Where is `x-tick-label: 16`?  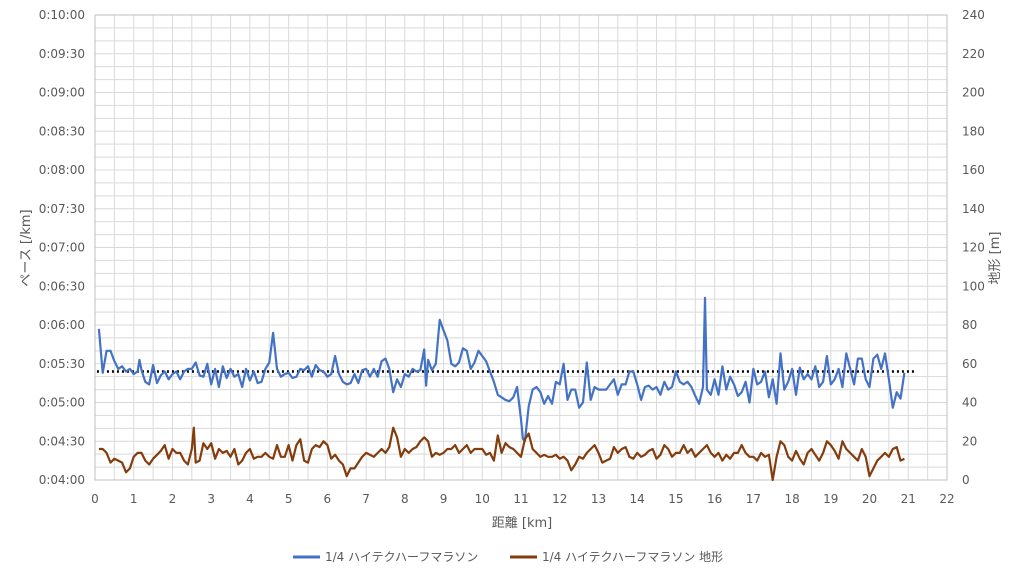 x-tick-label: 16 is located at coordinates (714, 499).